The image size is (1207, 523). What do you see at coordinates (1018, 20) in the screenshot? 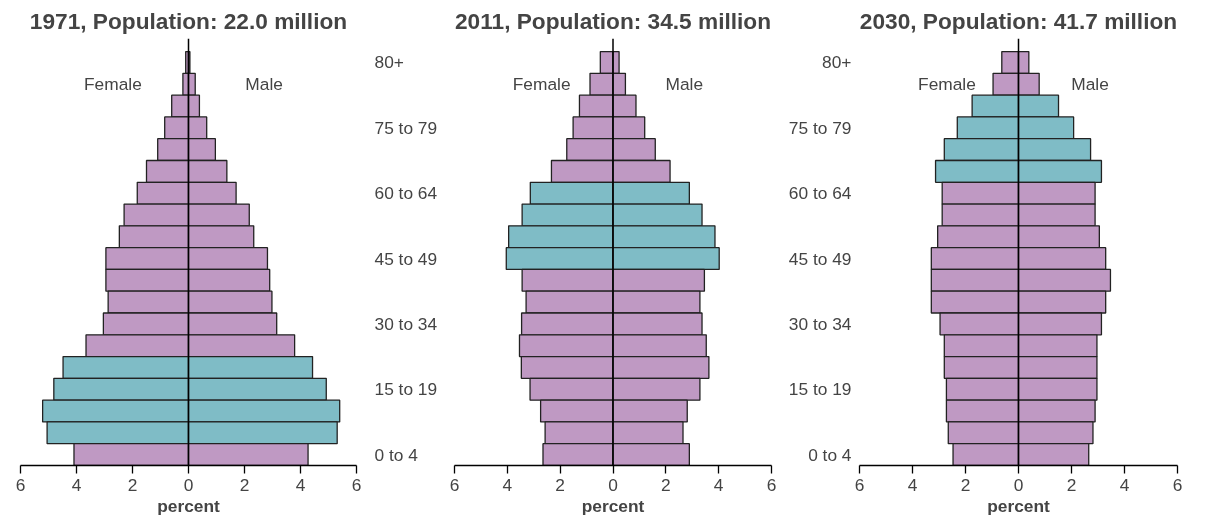
I see `chart-title: 2030, Population: 41.7 million` at bounding box center [1018, 20].